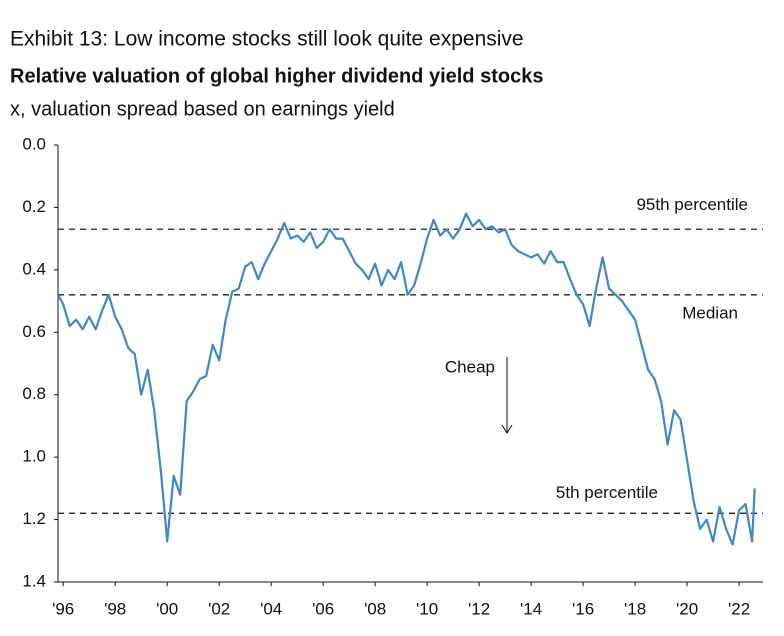  What do you see at coordinates (34, 456) in the screenshot?
I see `y-tick-label: 1.0` at bounding box center [34, 456].